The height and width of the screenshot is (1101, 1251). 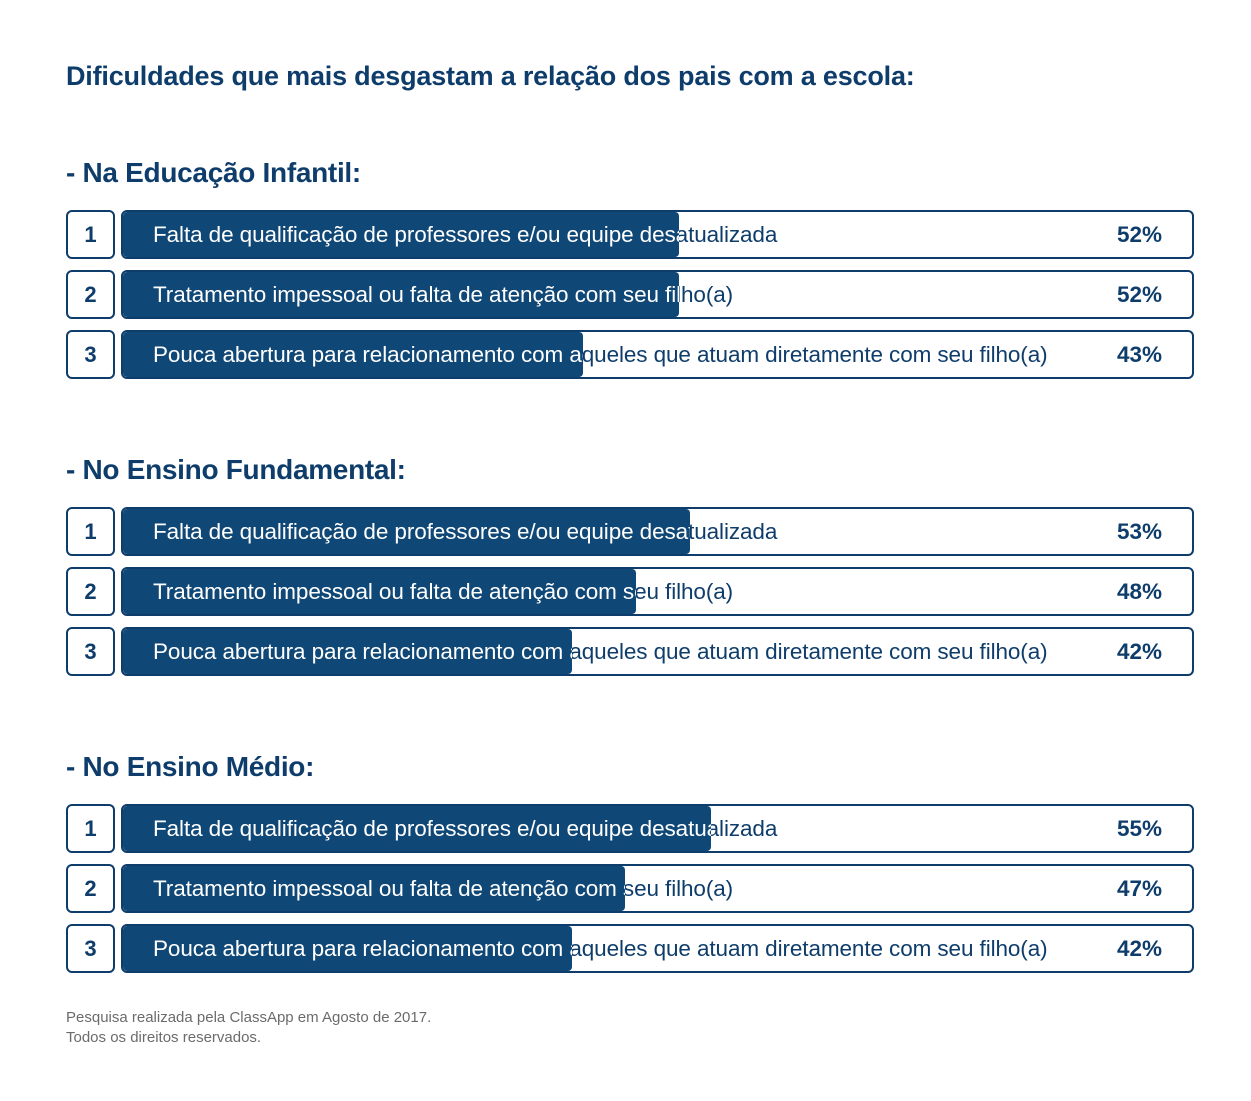 I want to click on bar-value-label: 43%, so click(x=1139, y=354).